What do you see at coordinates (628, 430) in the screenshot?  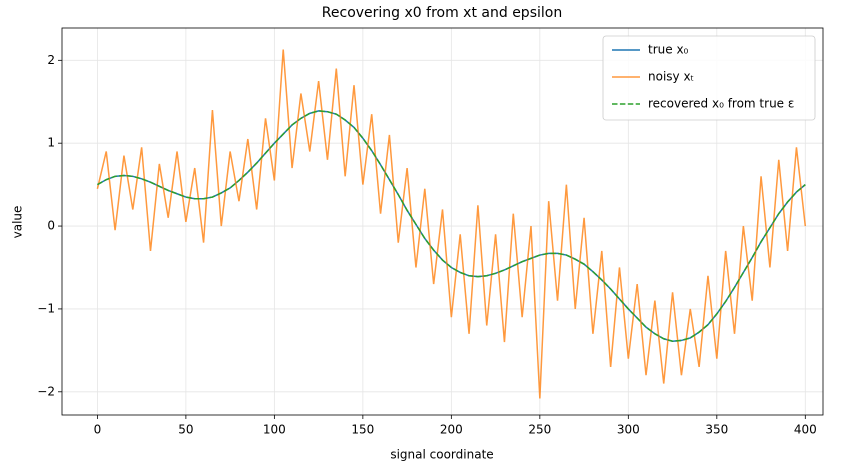 I see `x-tick-label: 300` at bounding box center [628, 430].